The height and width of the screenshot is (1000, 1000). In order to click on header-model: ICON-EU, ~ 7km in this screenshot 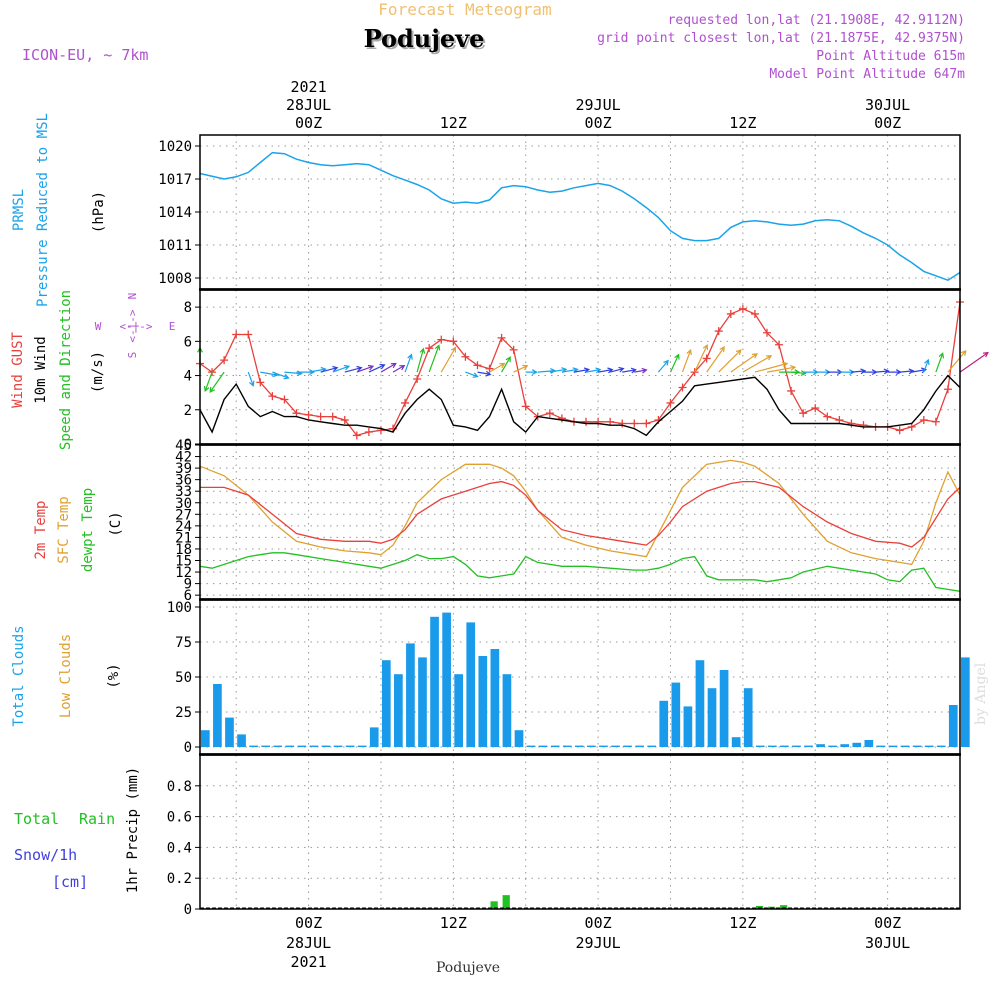, I will do `click(85, 55)`.